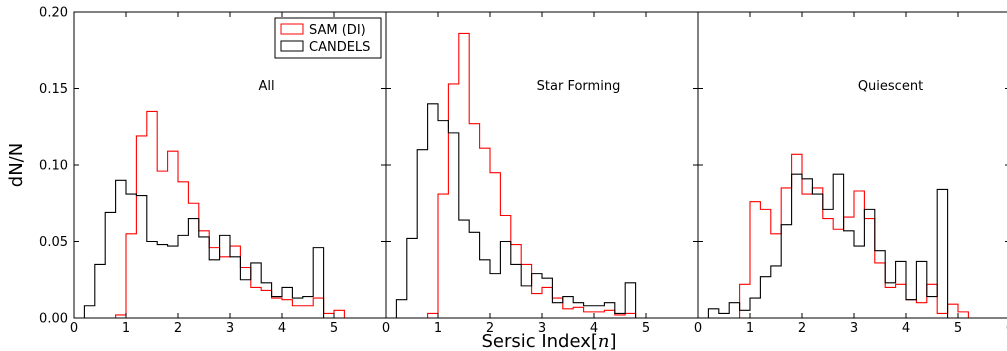  Describe the element at coordinates (542, 328) in the screenshot. I see `x-tick-label-2-3: 3` at that location.